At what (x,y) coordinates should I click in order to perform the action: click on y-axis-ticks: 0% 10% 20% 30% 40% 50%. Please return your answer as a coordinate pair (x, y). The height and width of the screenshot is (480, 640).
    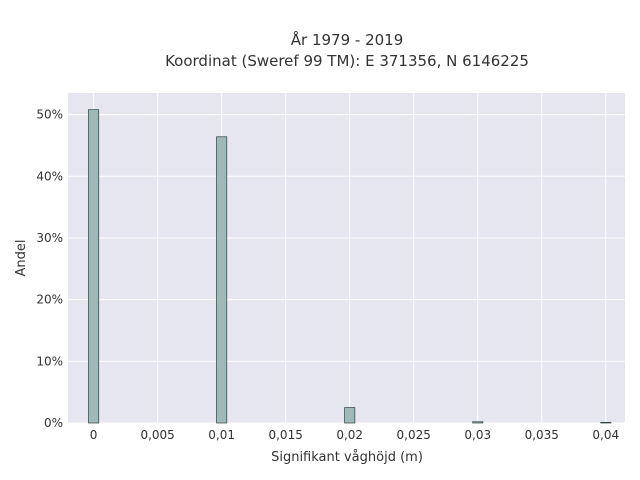
    Looking at the image, I should click on (49, 269).